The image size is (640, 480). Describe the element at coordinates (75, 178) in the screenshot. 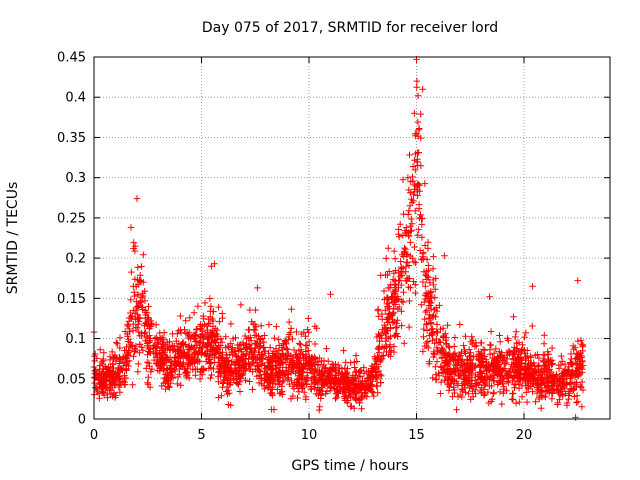

I see `y-tick-label: 0.3` at that location.